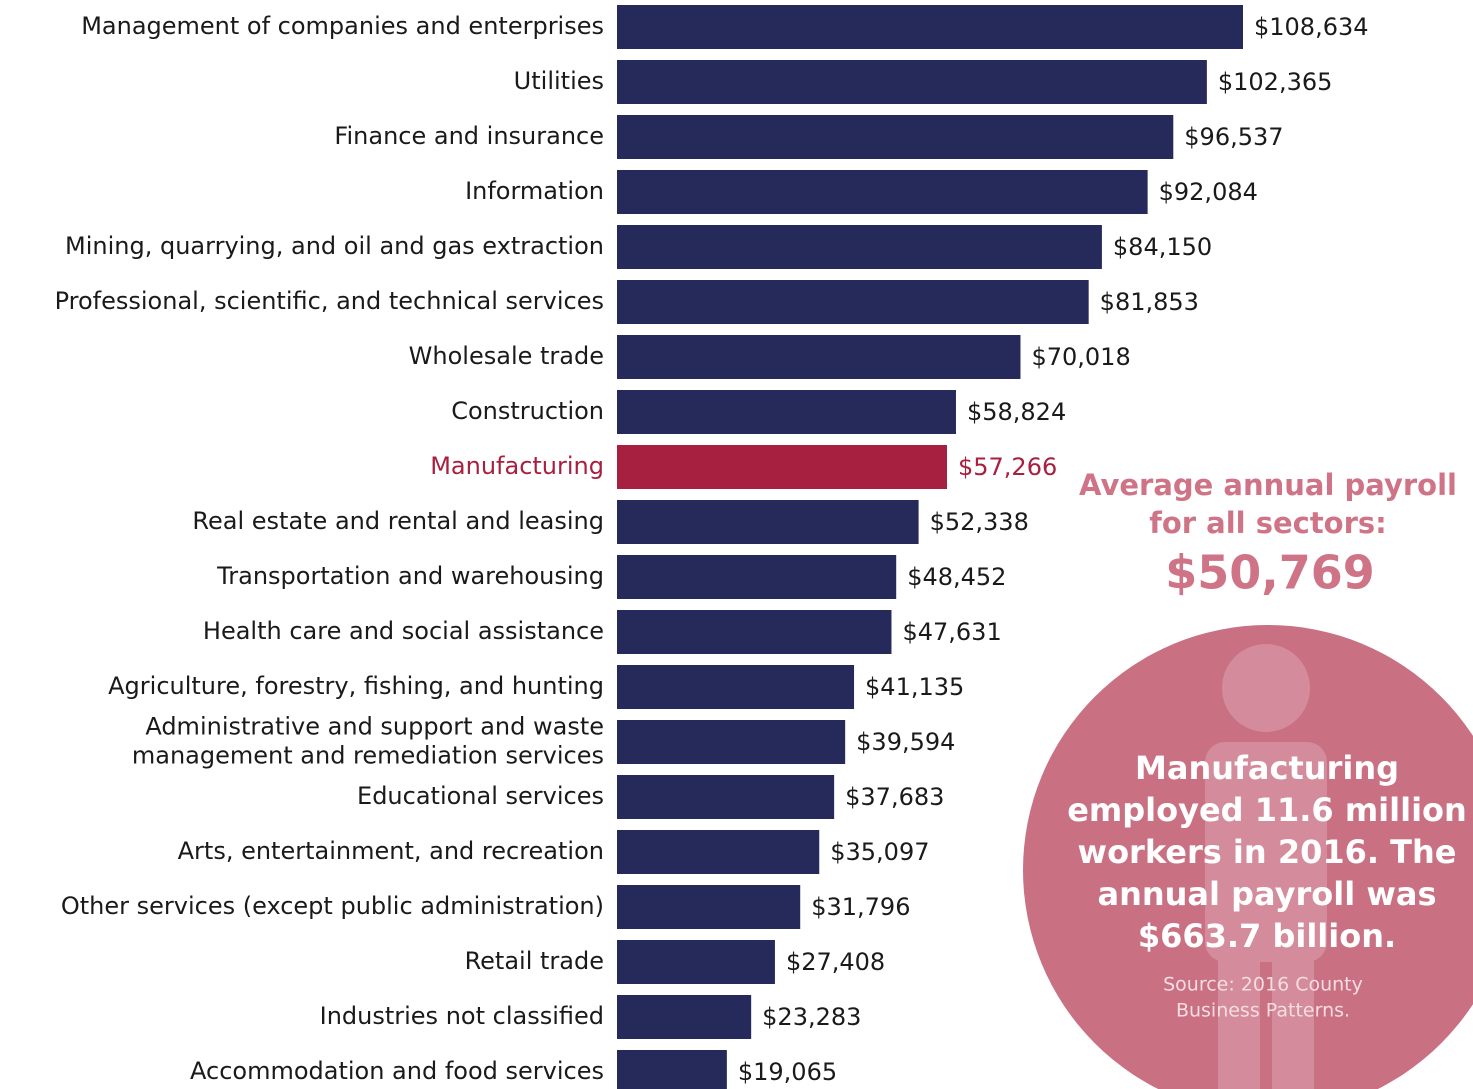 The image size is (1473, 1089). What do you see at coordinates (1267, 810) in the screenshot?
I see `callout-text: employed 11.6 million` at bounding box center [1267, 810].